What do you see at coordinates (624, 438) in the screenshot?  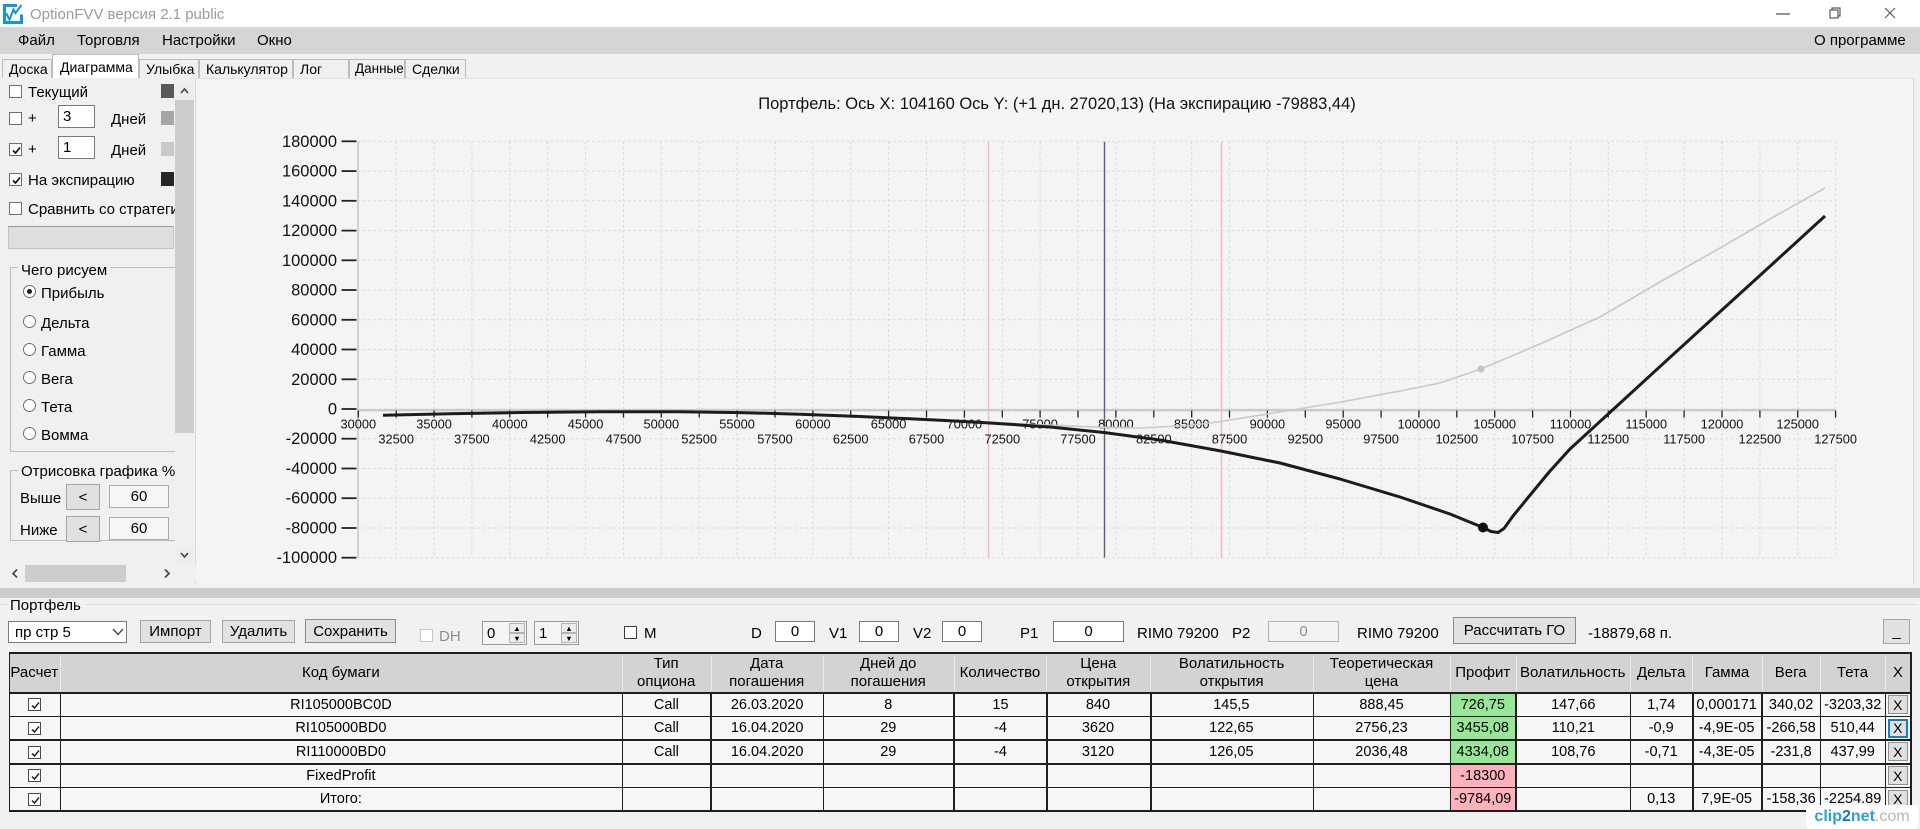 I see `svg-text: 47500` at bounding box center [624, 438].